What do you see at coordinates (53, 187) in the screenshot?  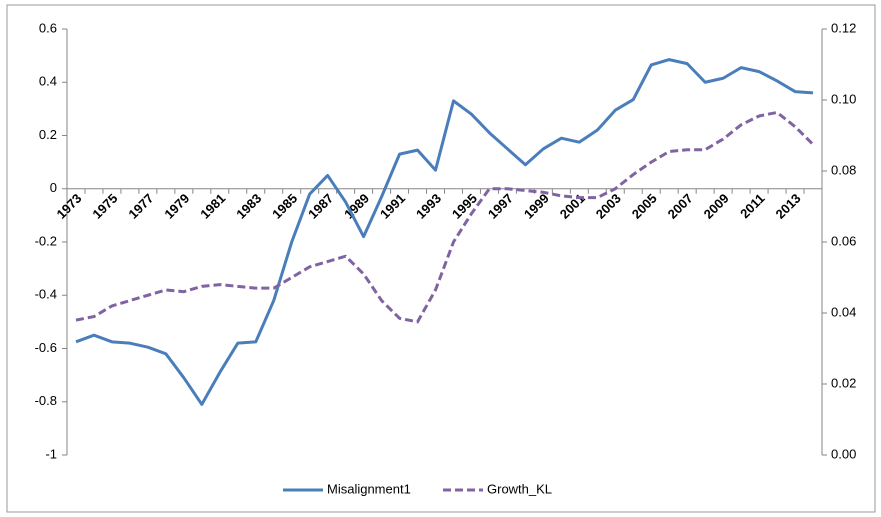 I see `y-tick-label: 0` at bounding box center [53, 187].